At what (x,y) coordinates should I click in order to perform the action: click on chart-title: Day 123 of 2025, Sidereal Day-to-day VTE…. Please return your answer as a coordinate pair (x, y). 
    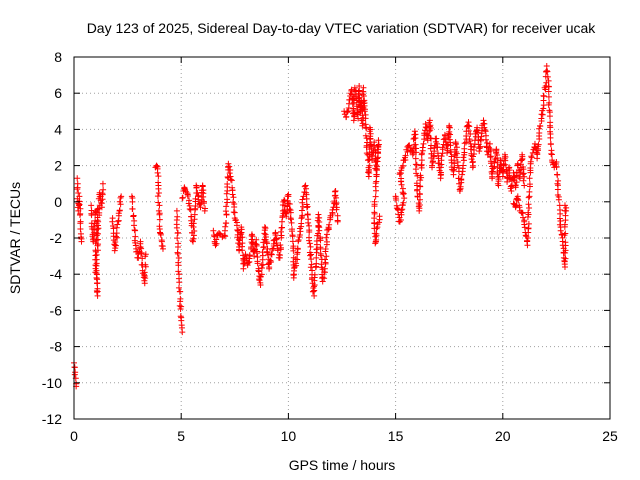
    Looking at the image, I should click on (342, 28).